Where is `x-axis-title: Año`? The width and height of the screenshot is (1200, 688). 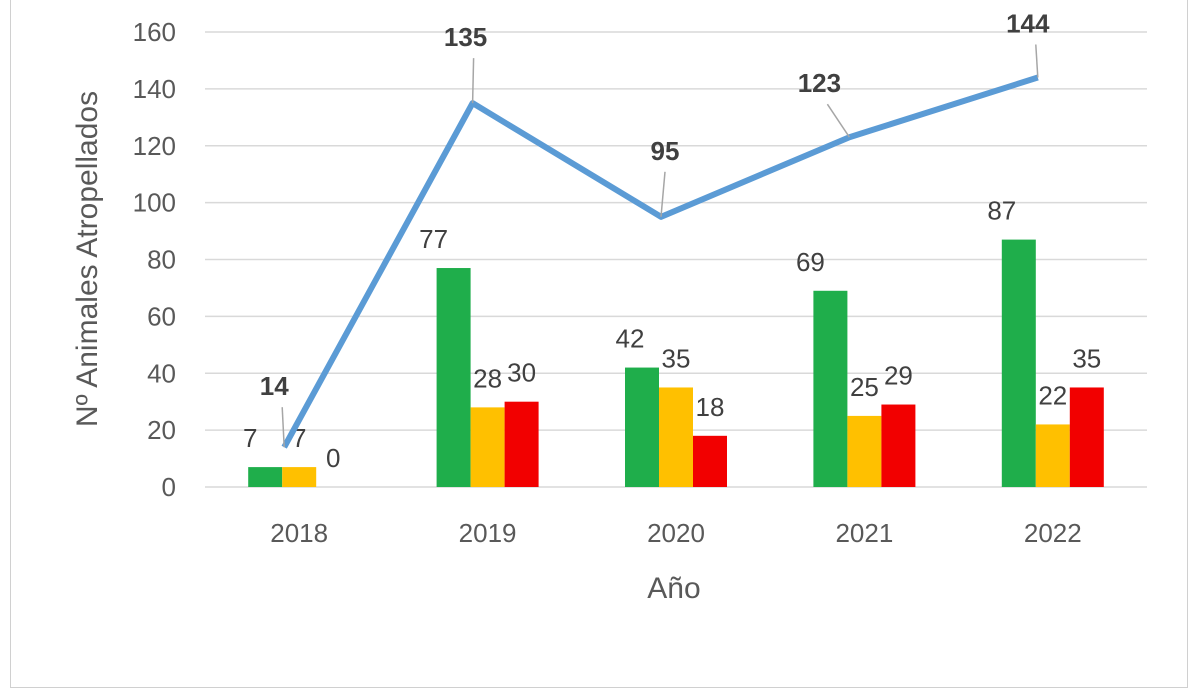
x-axis-title: Año is located at coordinates (673, 588).